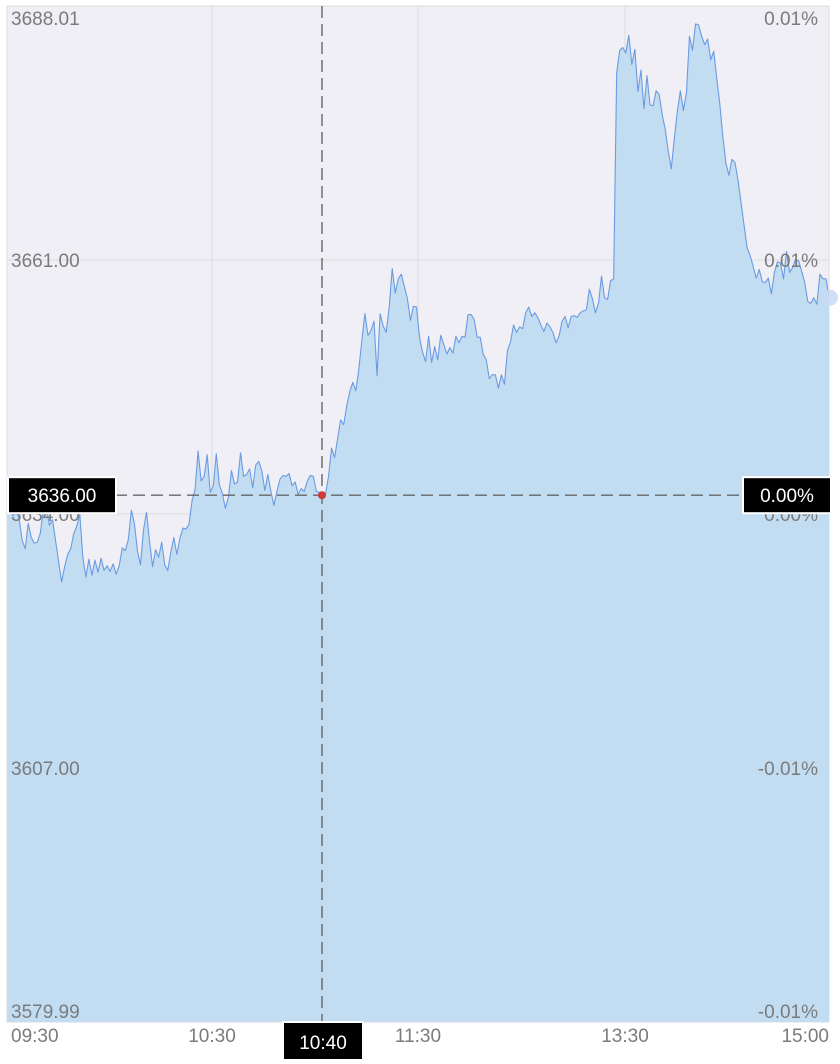  I want to click on time-tag-background, so click(323, 1041).